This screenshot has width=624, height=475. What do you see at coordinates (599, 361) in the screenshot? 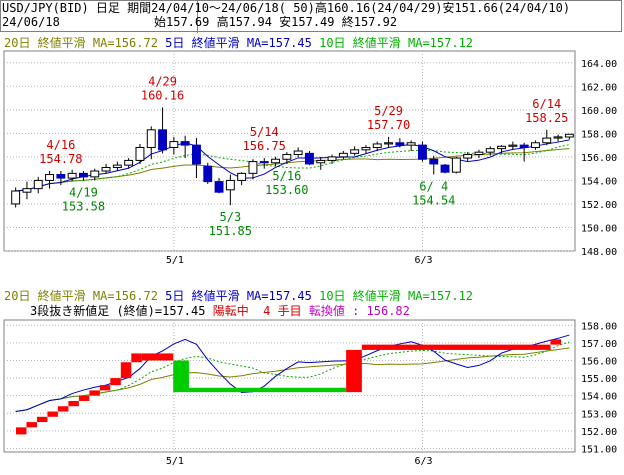
I see `bottom-y-tick-label: 156.00` at bounding box center [599, 361].